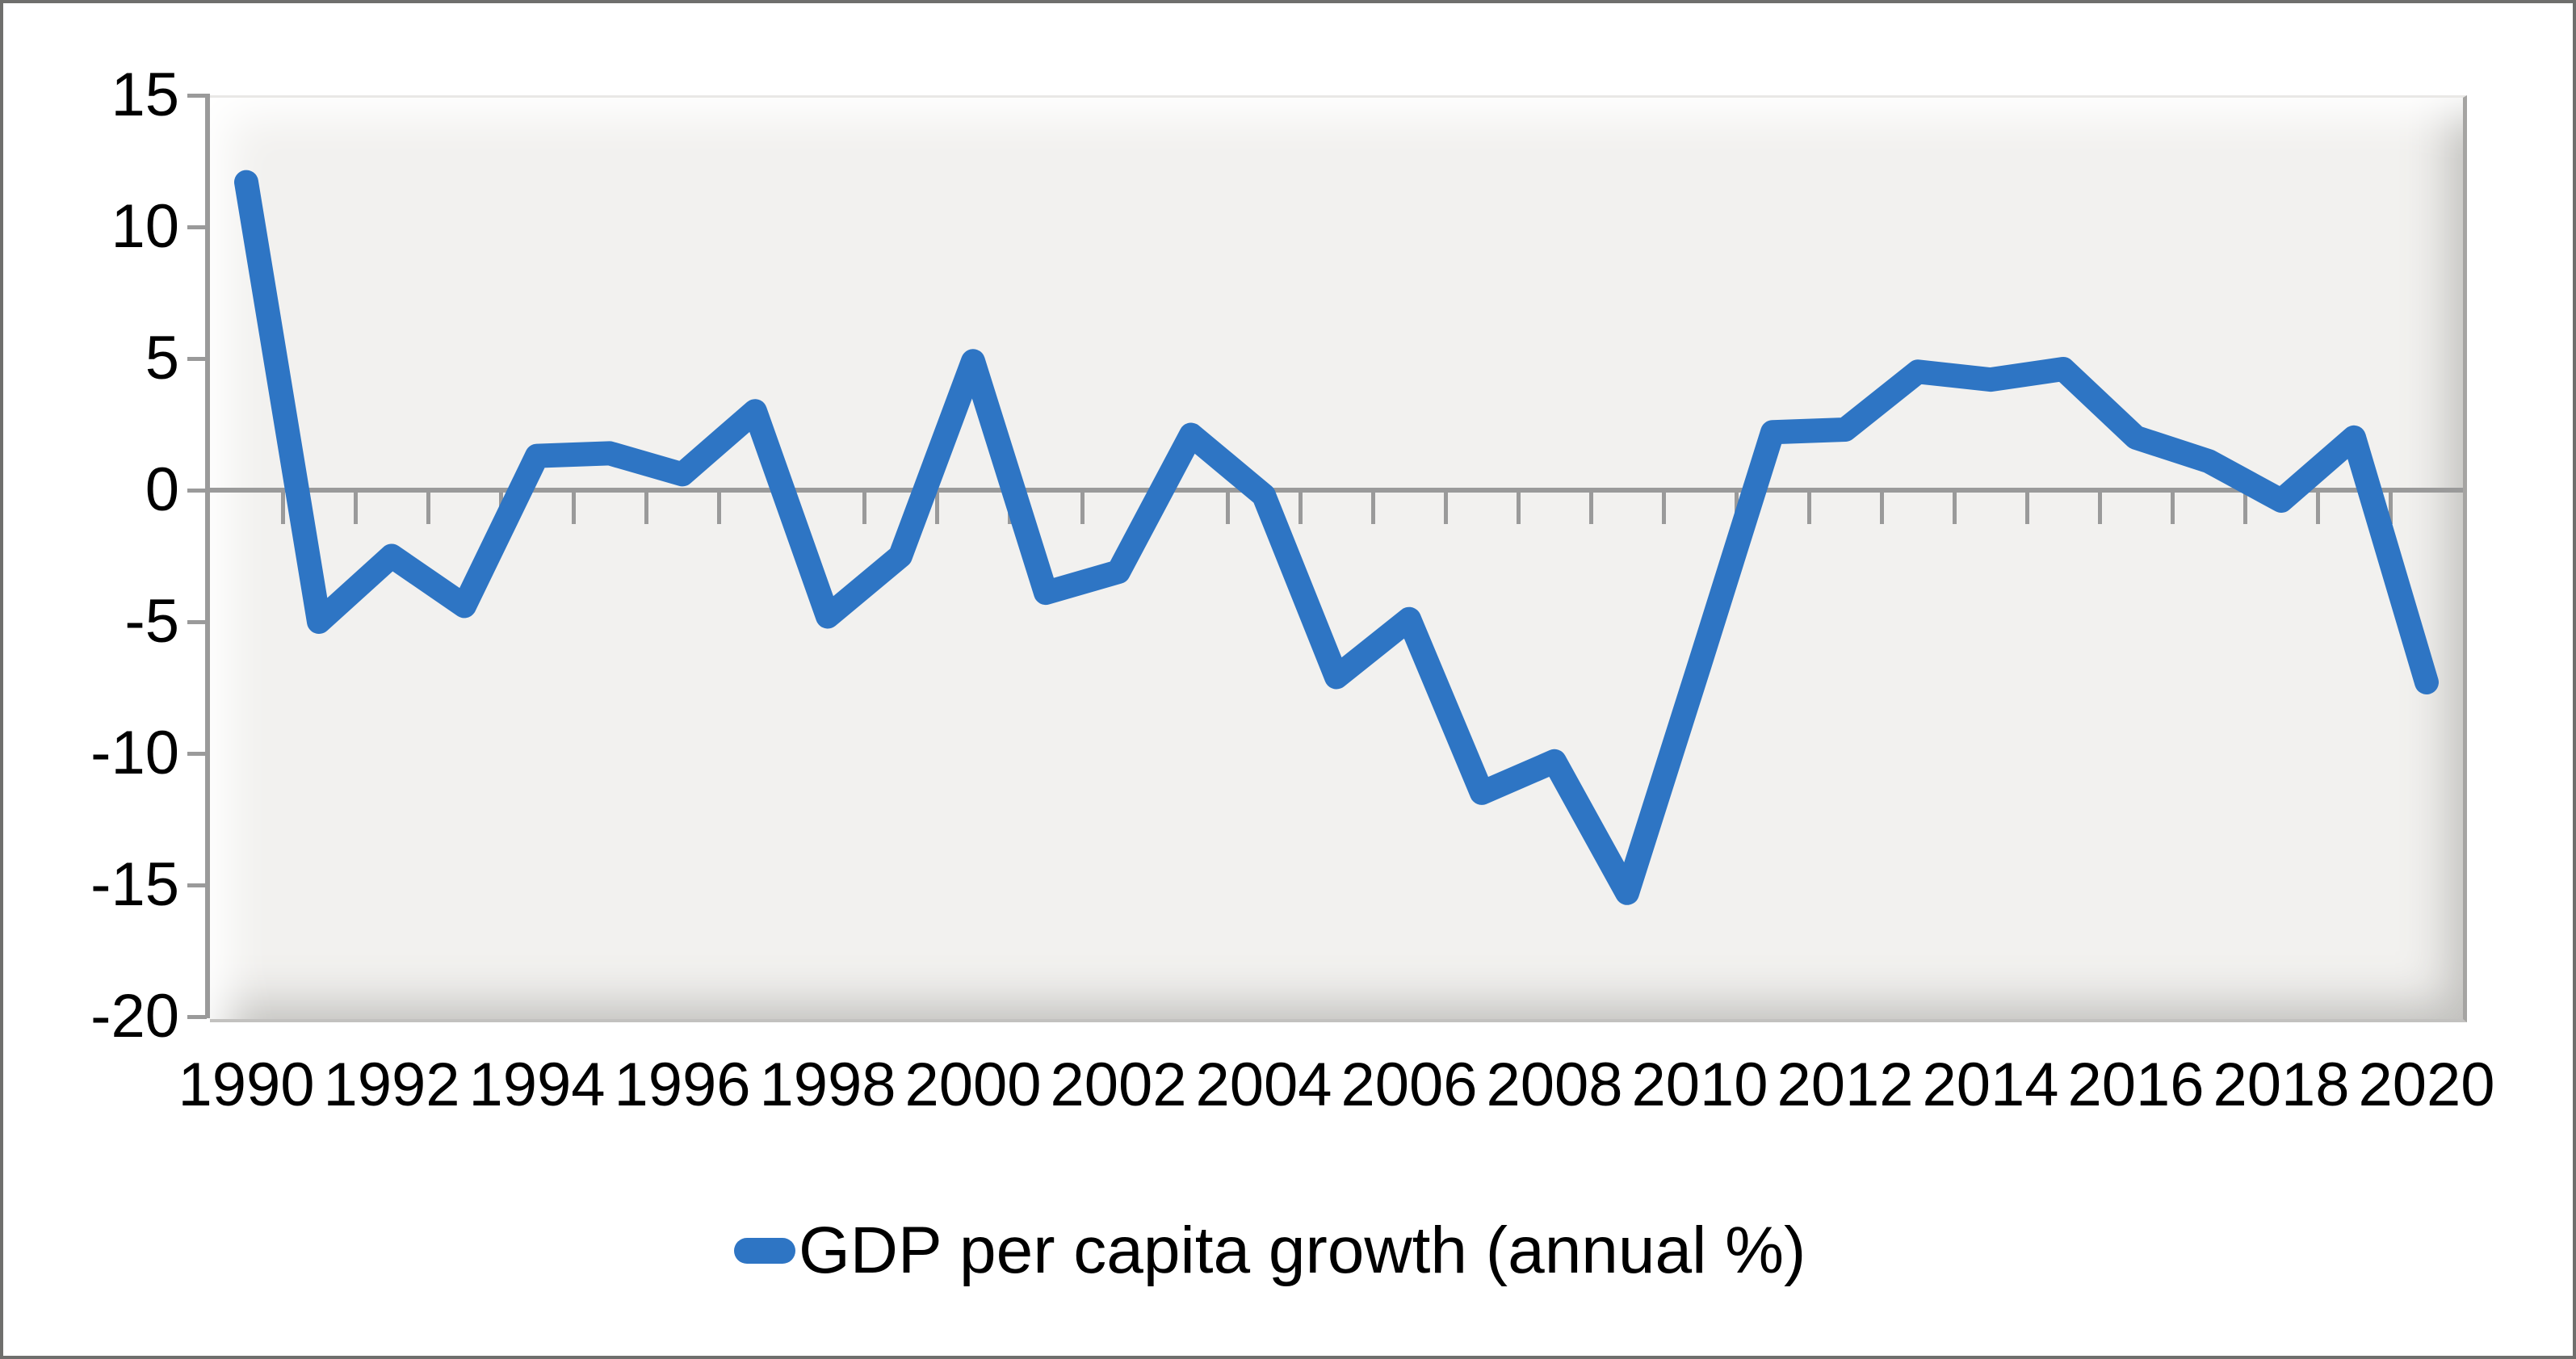 The image size is (2576, 1359). What do you see at coordinates (2136, 1085) in the screenshot?
I see `x-tick-label: 2016` at bounding box center [2136, 1085].